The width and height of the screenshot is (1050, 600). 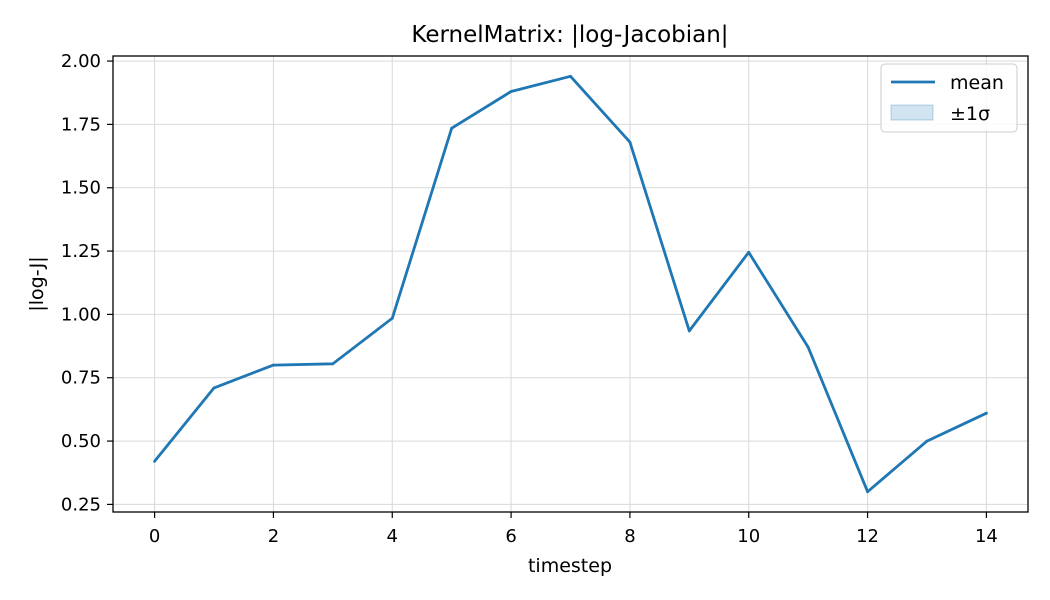 I want to click on y-tick-label: 0.25, so click(x=81, y=504).